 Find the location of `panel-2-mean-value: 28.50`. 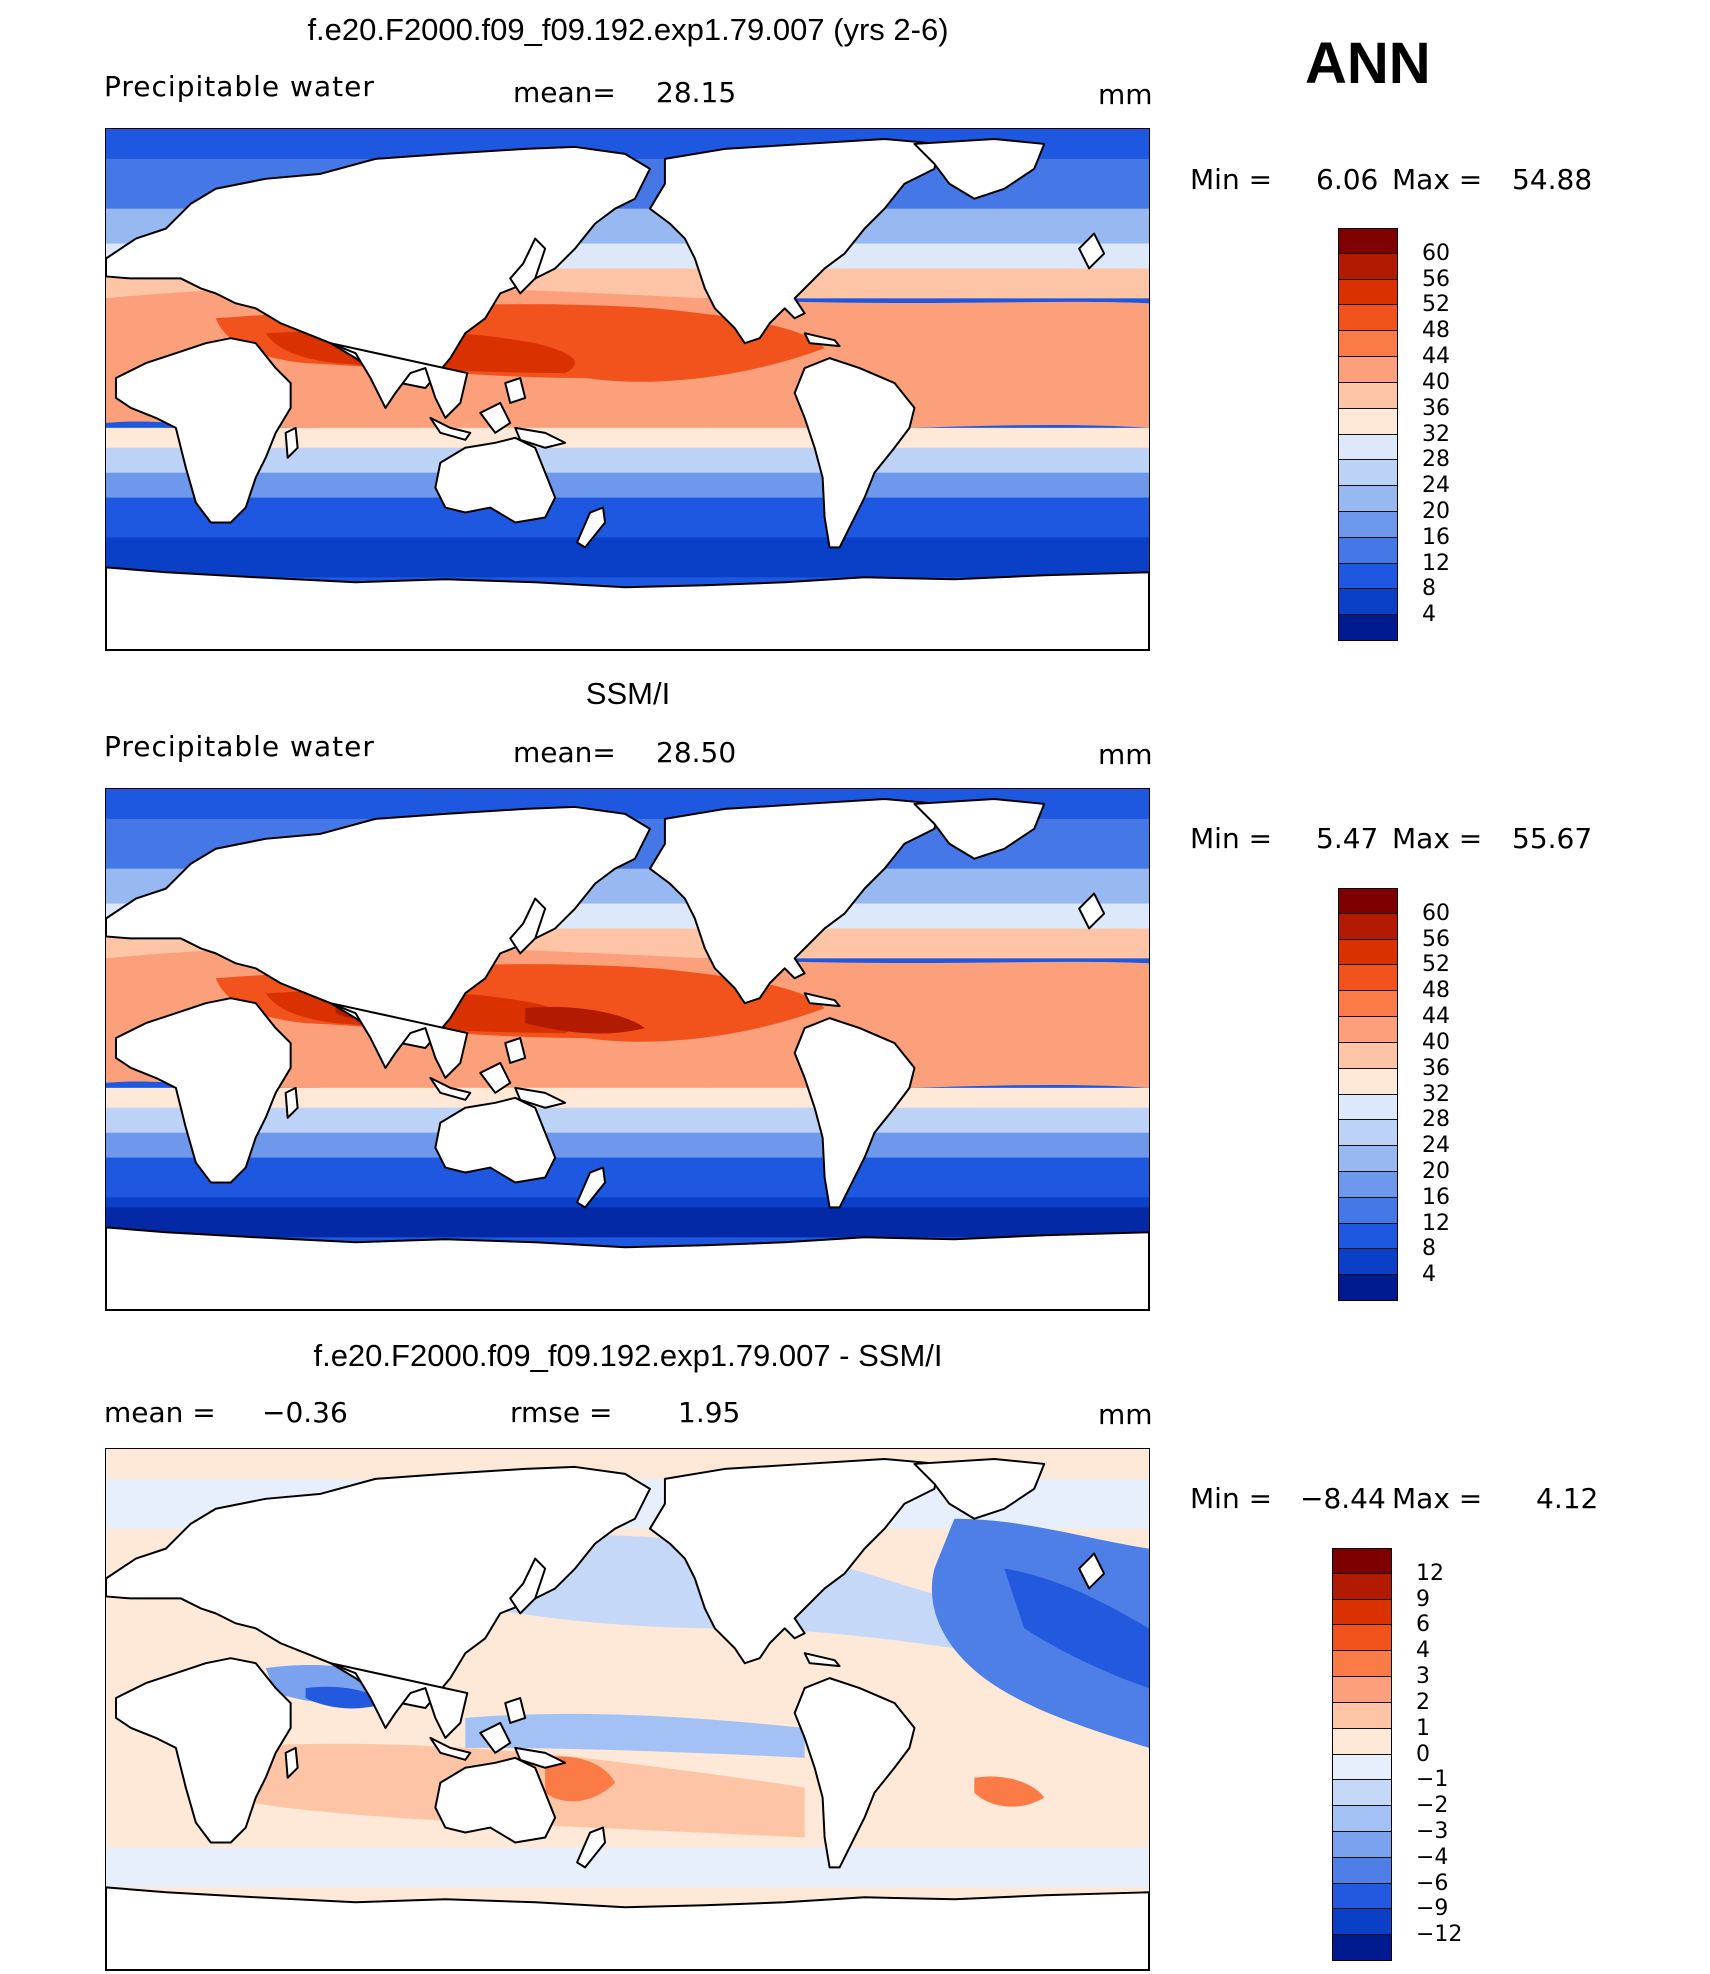

panel-2-mean-value: 28.50 is located at coordinates (696, 752).